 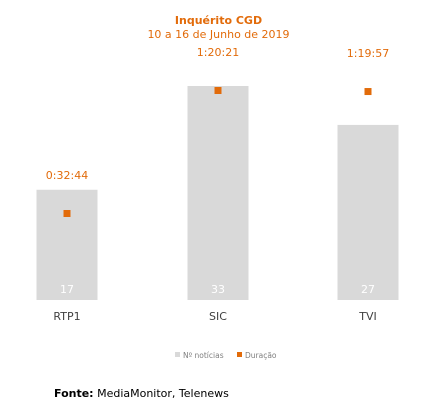 I want to click on chart-title: Inquérito CGD, so click(x=218, y=20).